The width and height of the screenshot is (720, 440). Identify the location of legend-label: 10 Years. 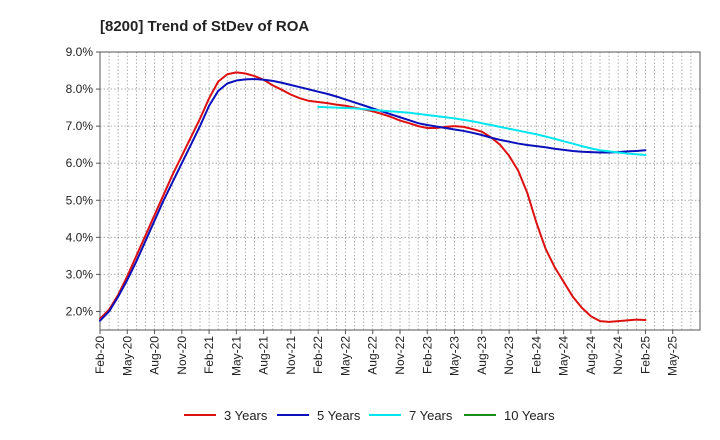
(529, 415).